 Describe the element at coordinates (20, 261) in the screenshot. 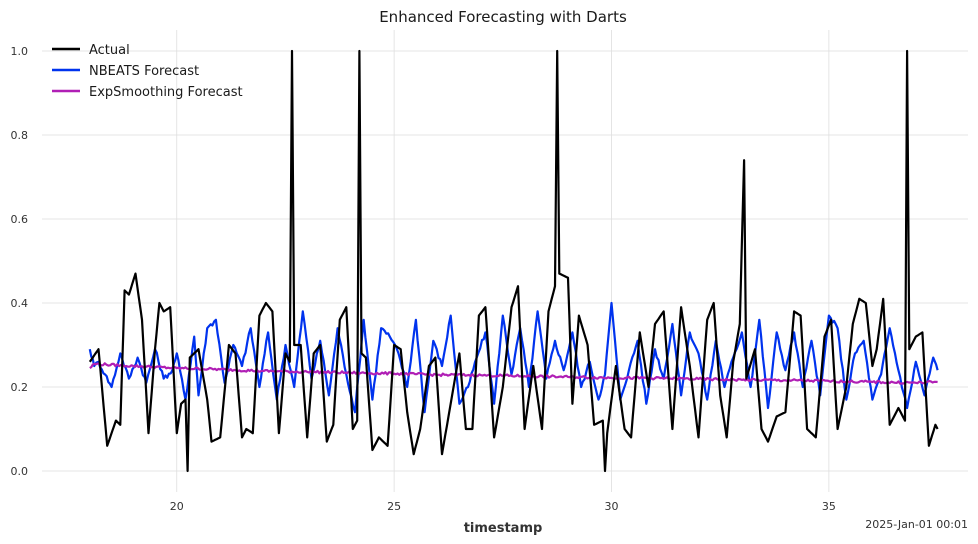

I see `y-axis-ticks: 0.0 0.2 0.4 0.6 0.8 1.0` at that location.